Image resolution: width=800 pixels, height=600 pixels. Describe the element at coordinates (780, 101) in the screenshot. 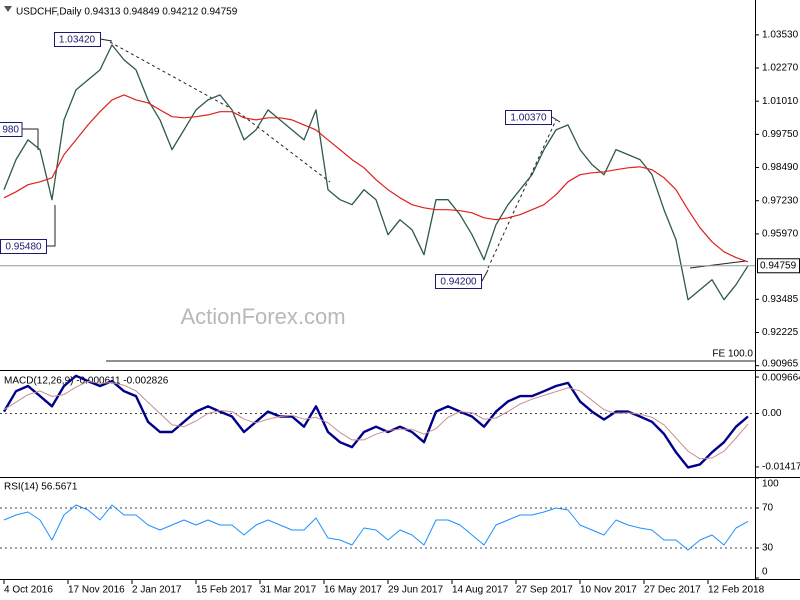

I see `y-tick-label: 1.01010` at that location.